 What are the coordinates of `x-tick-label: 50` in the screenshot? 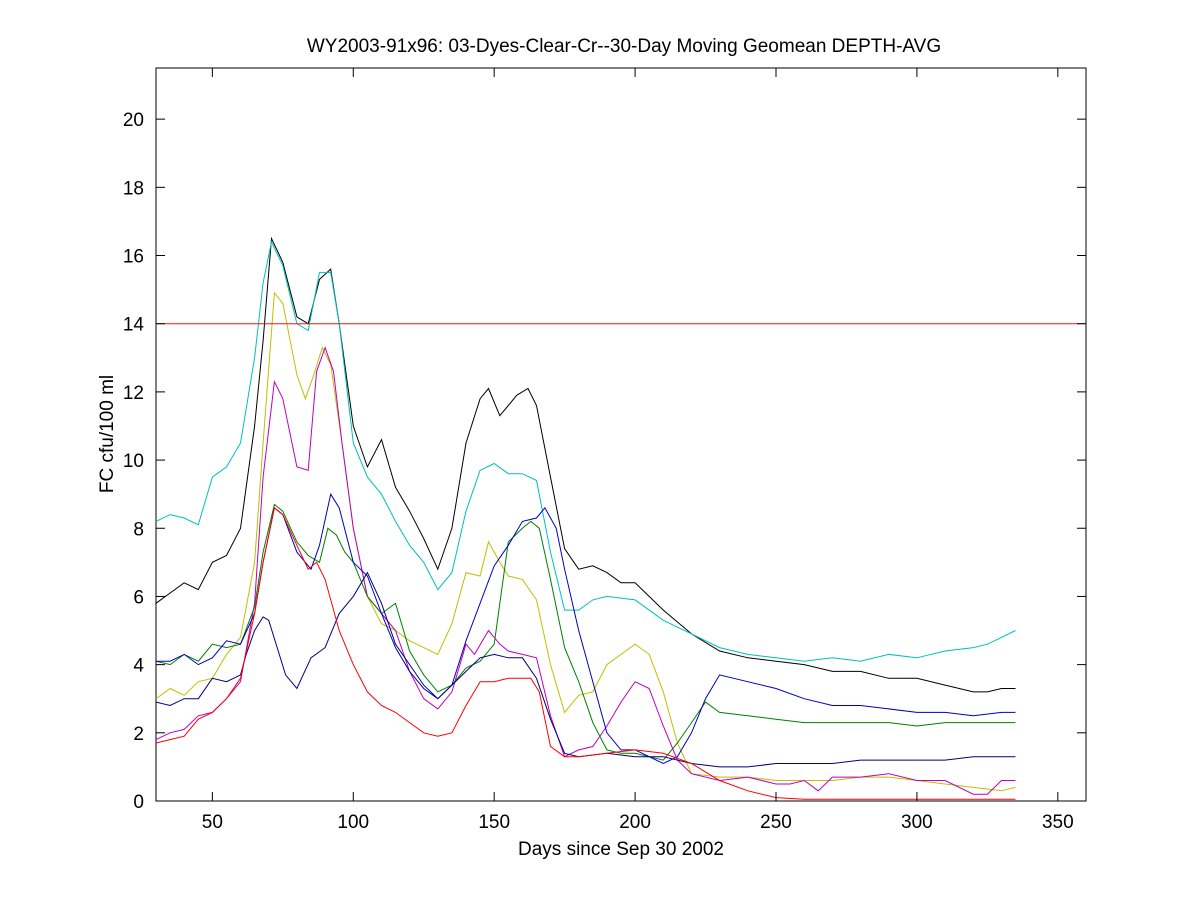 It's located at (212, 822).